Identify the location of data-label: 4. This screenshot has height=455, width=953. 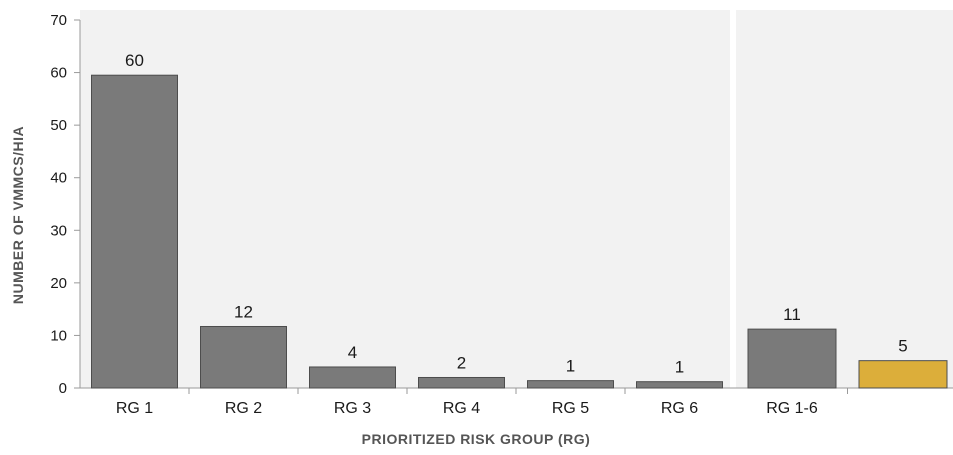
(352, 352).